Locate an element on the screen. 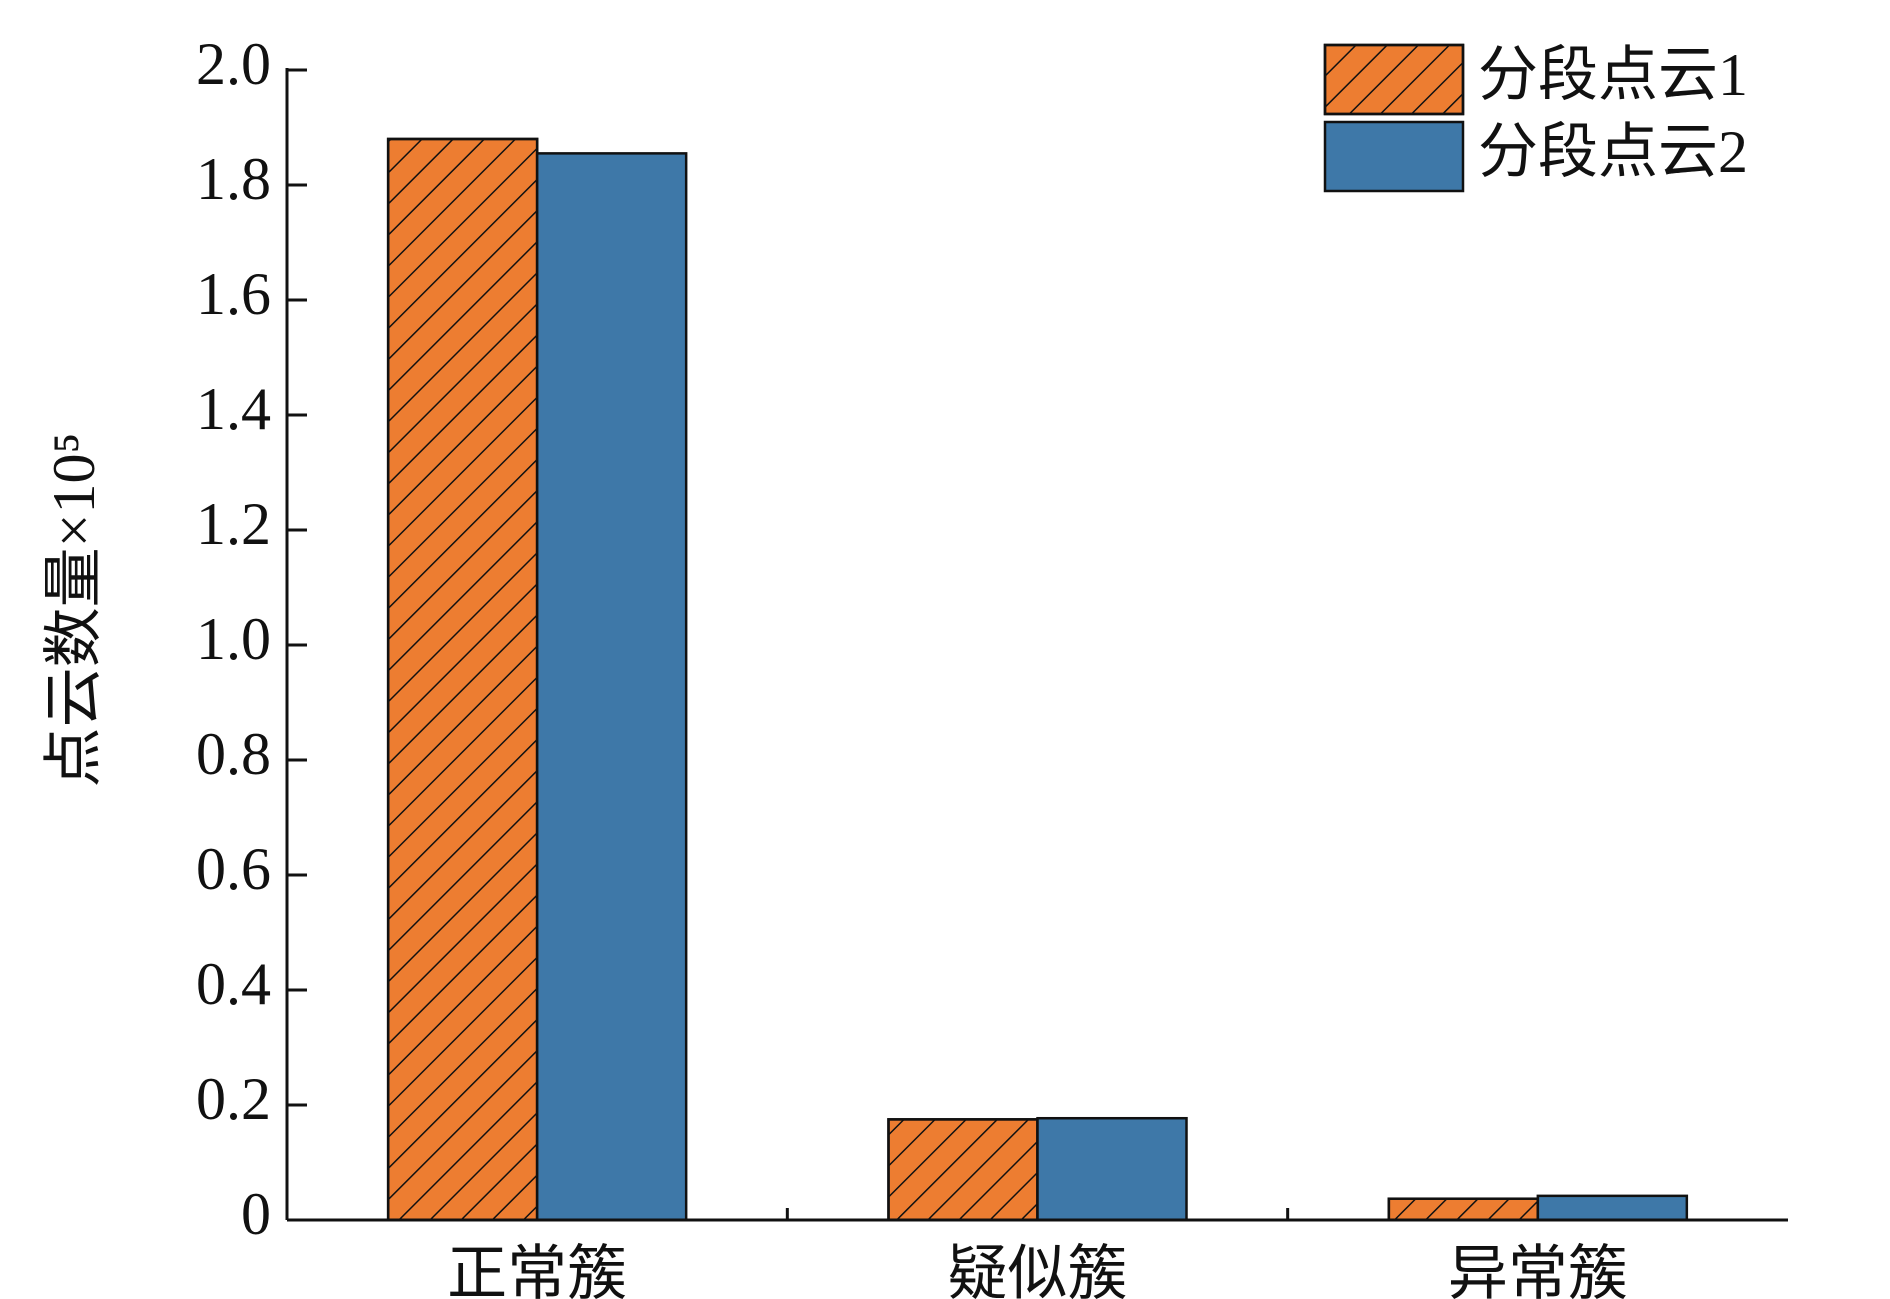  legend-label: 分段点云1 is located at coordinates (1613, 75).